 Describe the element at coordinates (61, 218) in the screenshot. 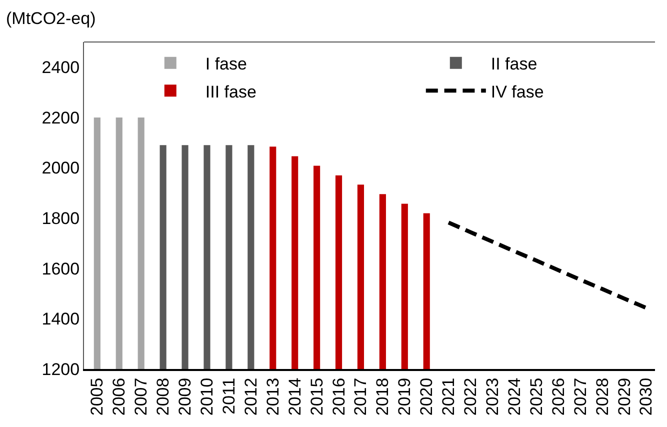

I see `y-tick-label: 1800` at that location.